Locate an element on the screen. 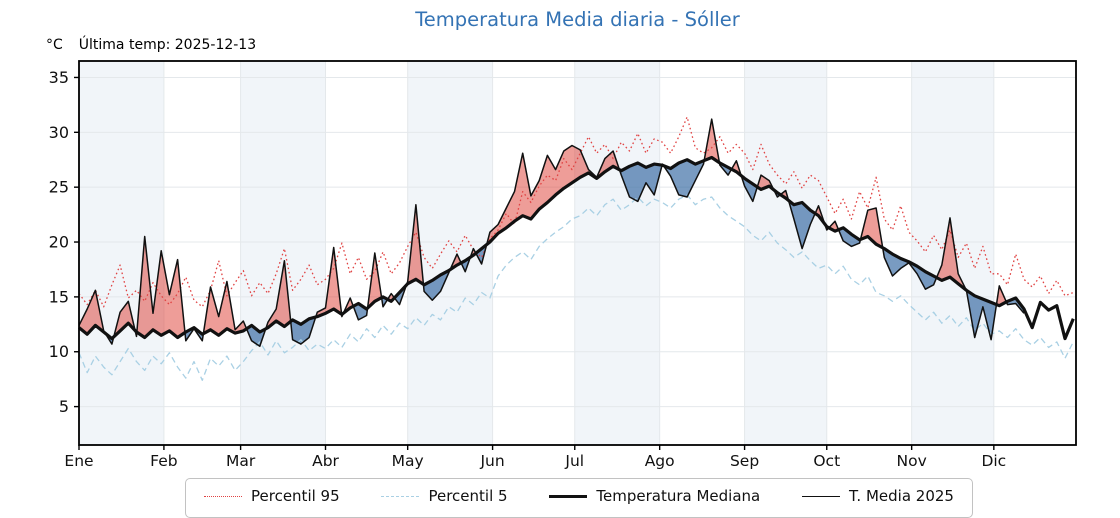 Image resolution: width=1120 pixels, height=518 pixels. y-tick-label: 5 is located at coordinates (64, 406).